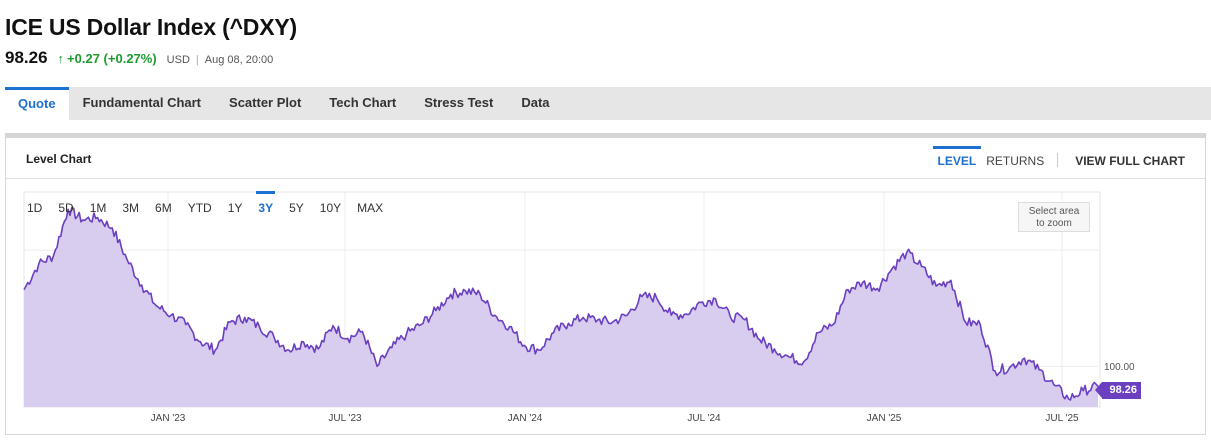  I want to click on range-10y: 10Y, so click(330, 208).